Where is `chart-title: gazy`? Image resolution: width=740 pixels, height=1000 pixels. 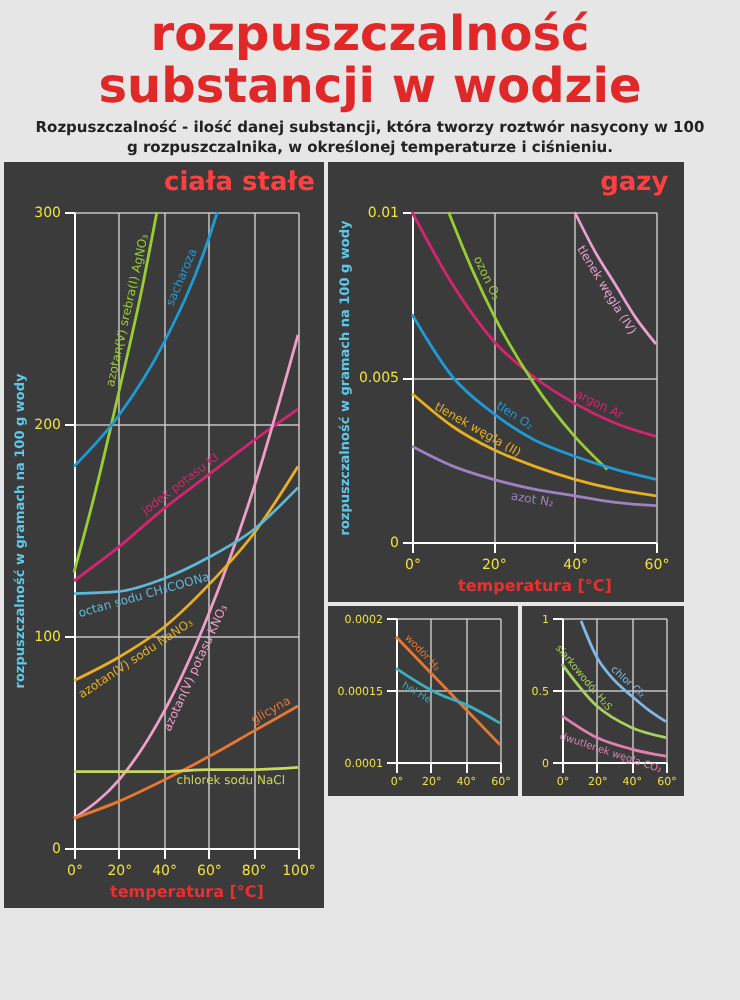 chart-title: gazy is located at coordinates (635, 183).